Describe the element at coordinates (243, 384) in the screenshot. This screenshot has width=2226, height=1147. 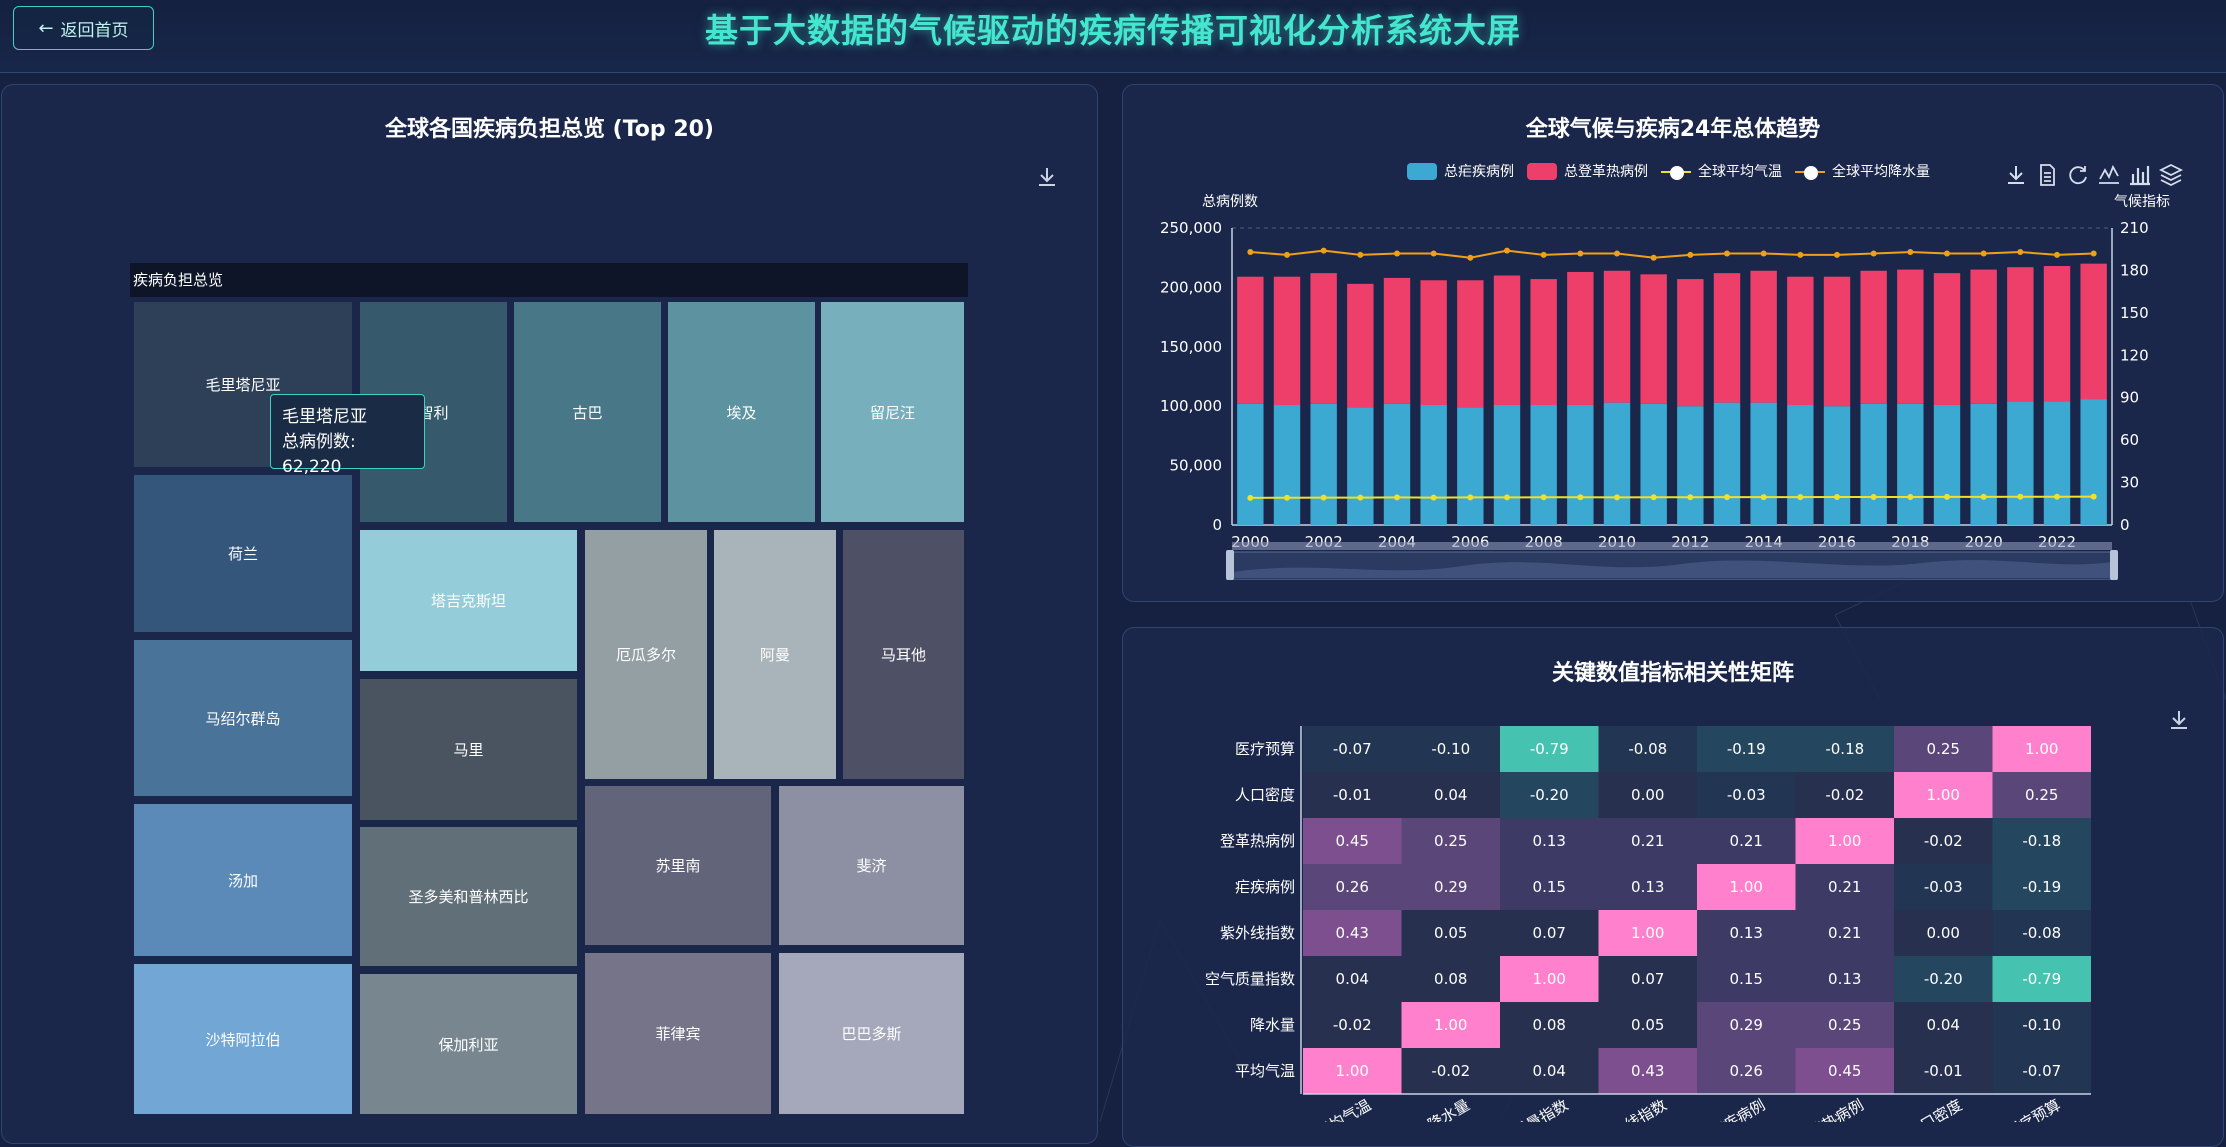
I see `treemap-tile: 毛里塔尼亚` at that location.